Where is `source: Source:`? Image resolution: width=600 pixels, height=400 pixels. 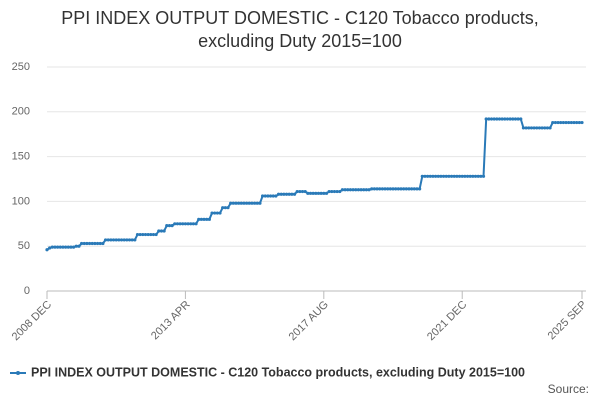
source: Source: is located at coordinates (568, 389).